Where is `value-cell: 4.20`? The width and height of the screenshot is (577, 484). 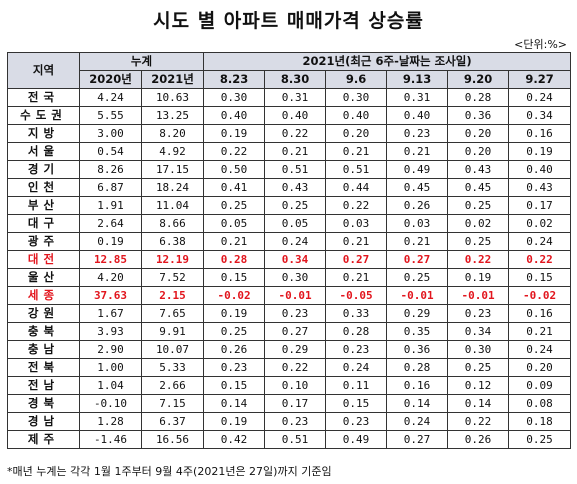
value-cell: 4.20 is located at coordinates (110, 277).